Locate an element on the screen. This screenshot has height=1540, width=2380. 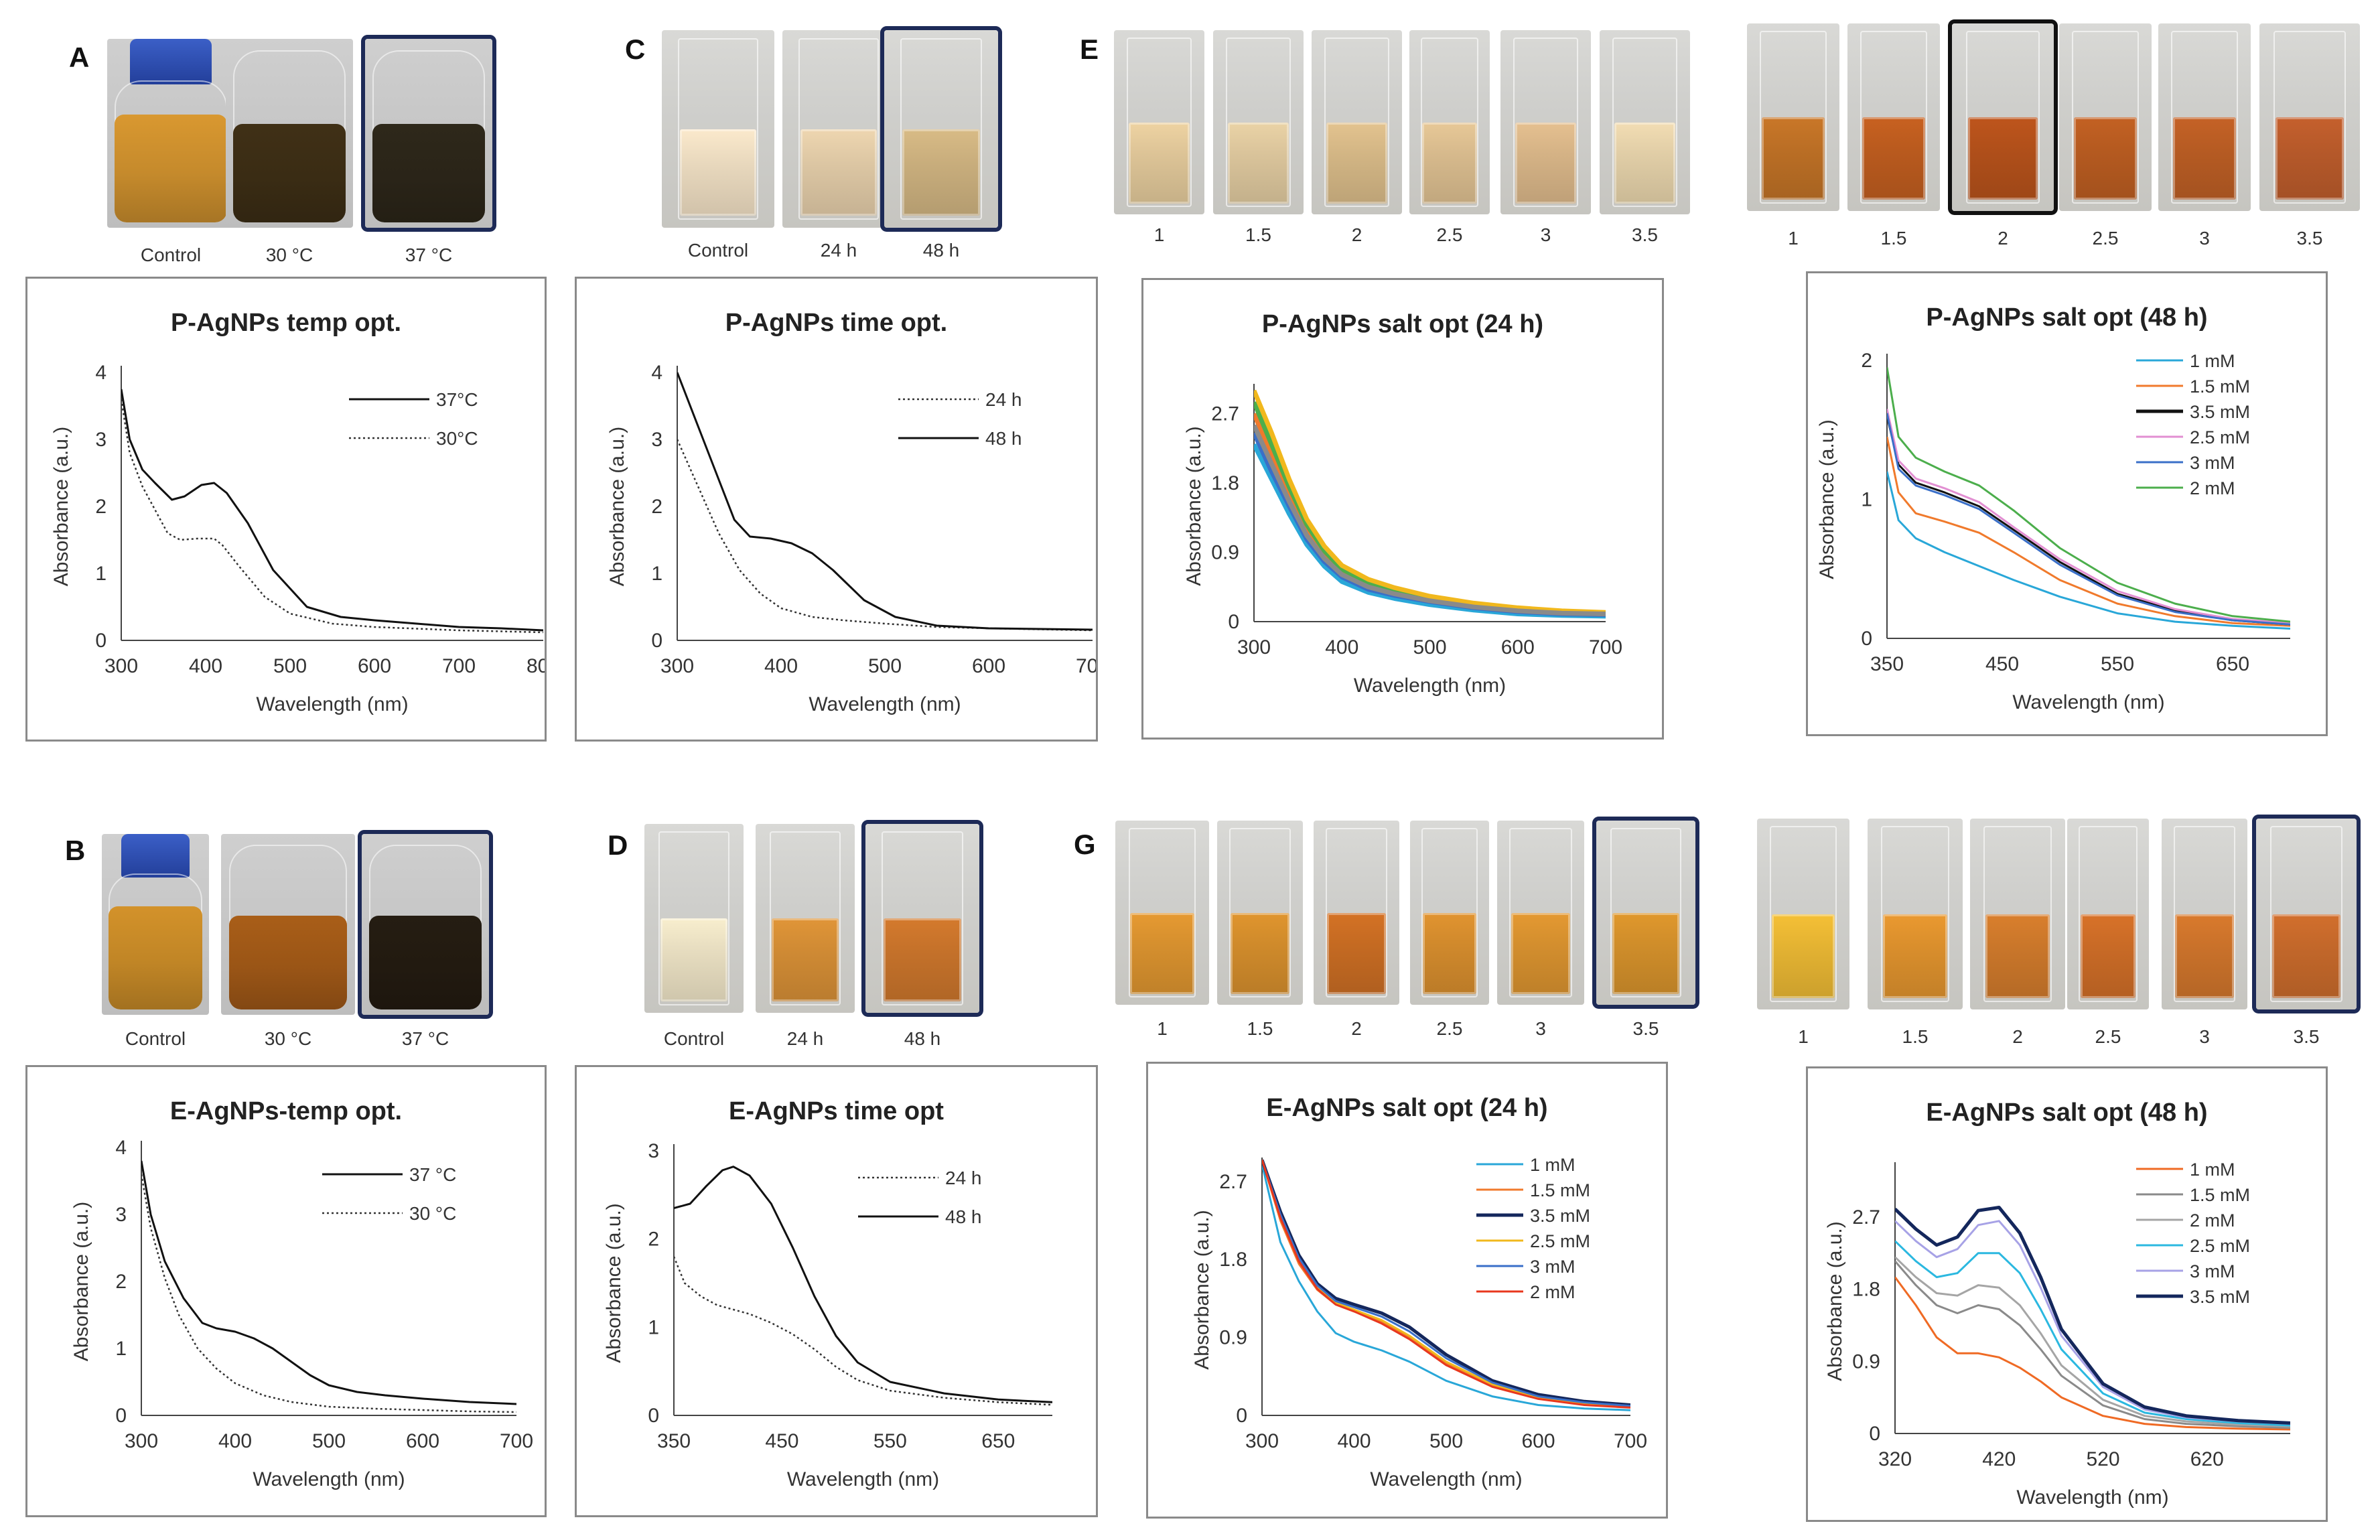
sample-label-f-6: 3.5 is located at coordinates (2309, 239).